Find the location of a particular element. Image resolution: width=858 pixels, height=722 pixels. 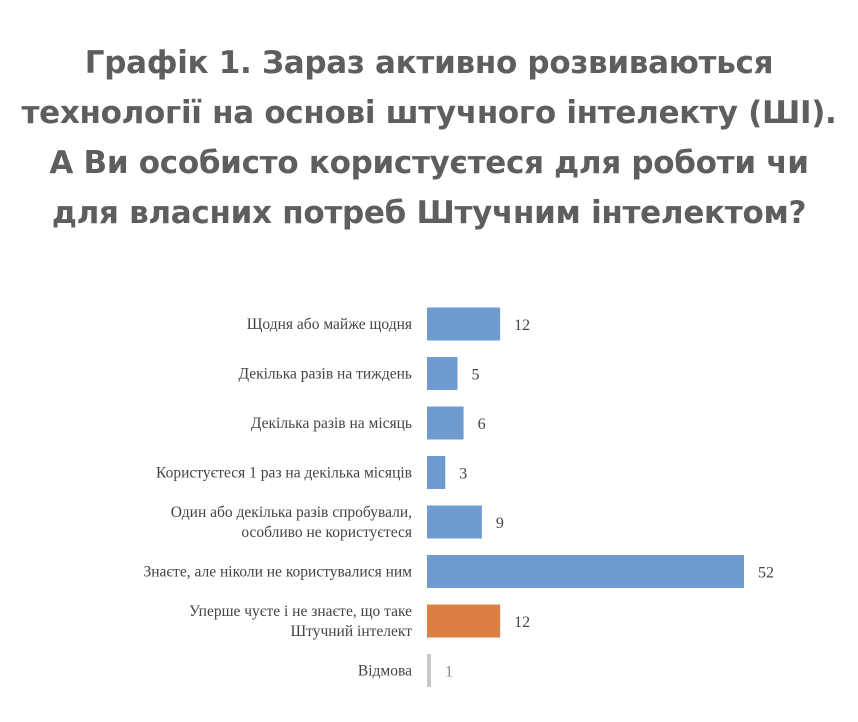

chart-title-line: А Ви особисто користуєтеся для роботи чи is located at coordinates (429, 163).